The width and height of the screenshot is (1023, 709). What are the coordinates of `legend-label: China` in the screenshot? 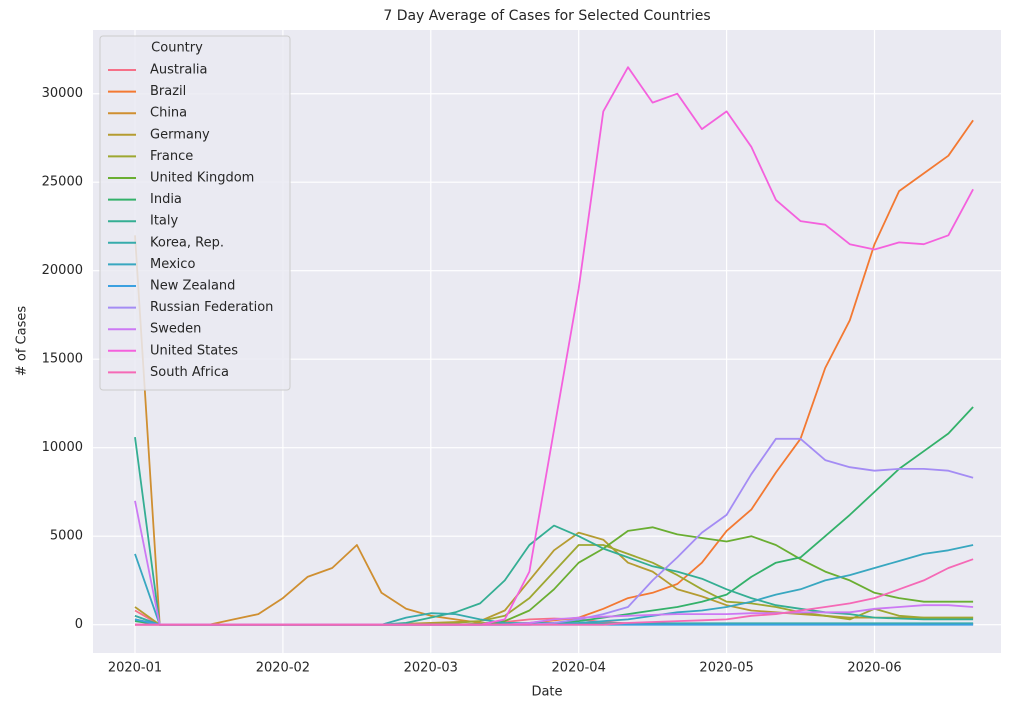 It's located at (168, 113).